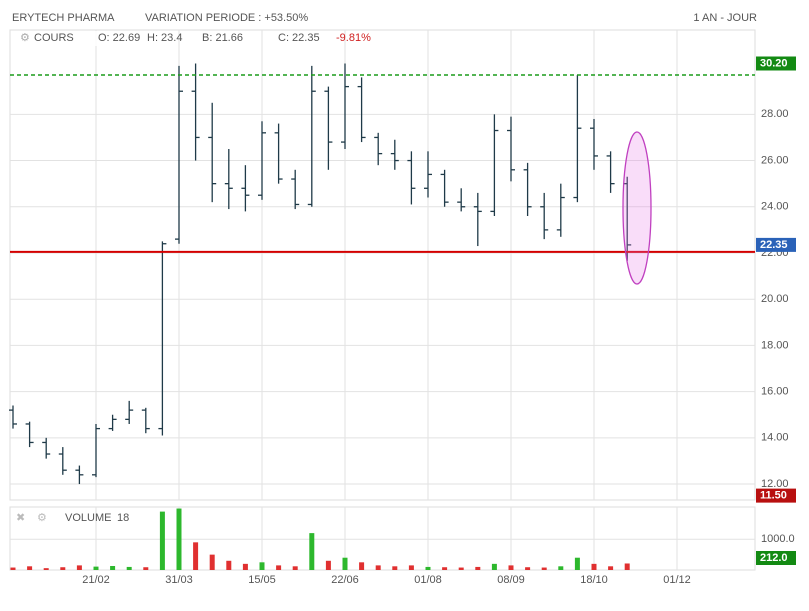 The width and height of the screenshot is (809, 611). Describe the element at coordinates (775, 207) in the screenshot. I see `y-tick-label: 24.00` at that location.